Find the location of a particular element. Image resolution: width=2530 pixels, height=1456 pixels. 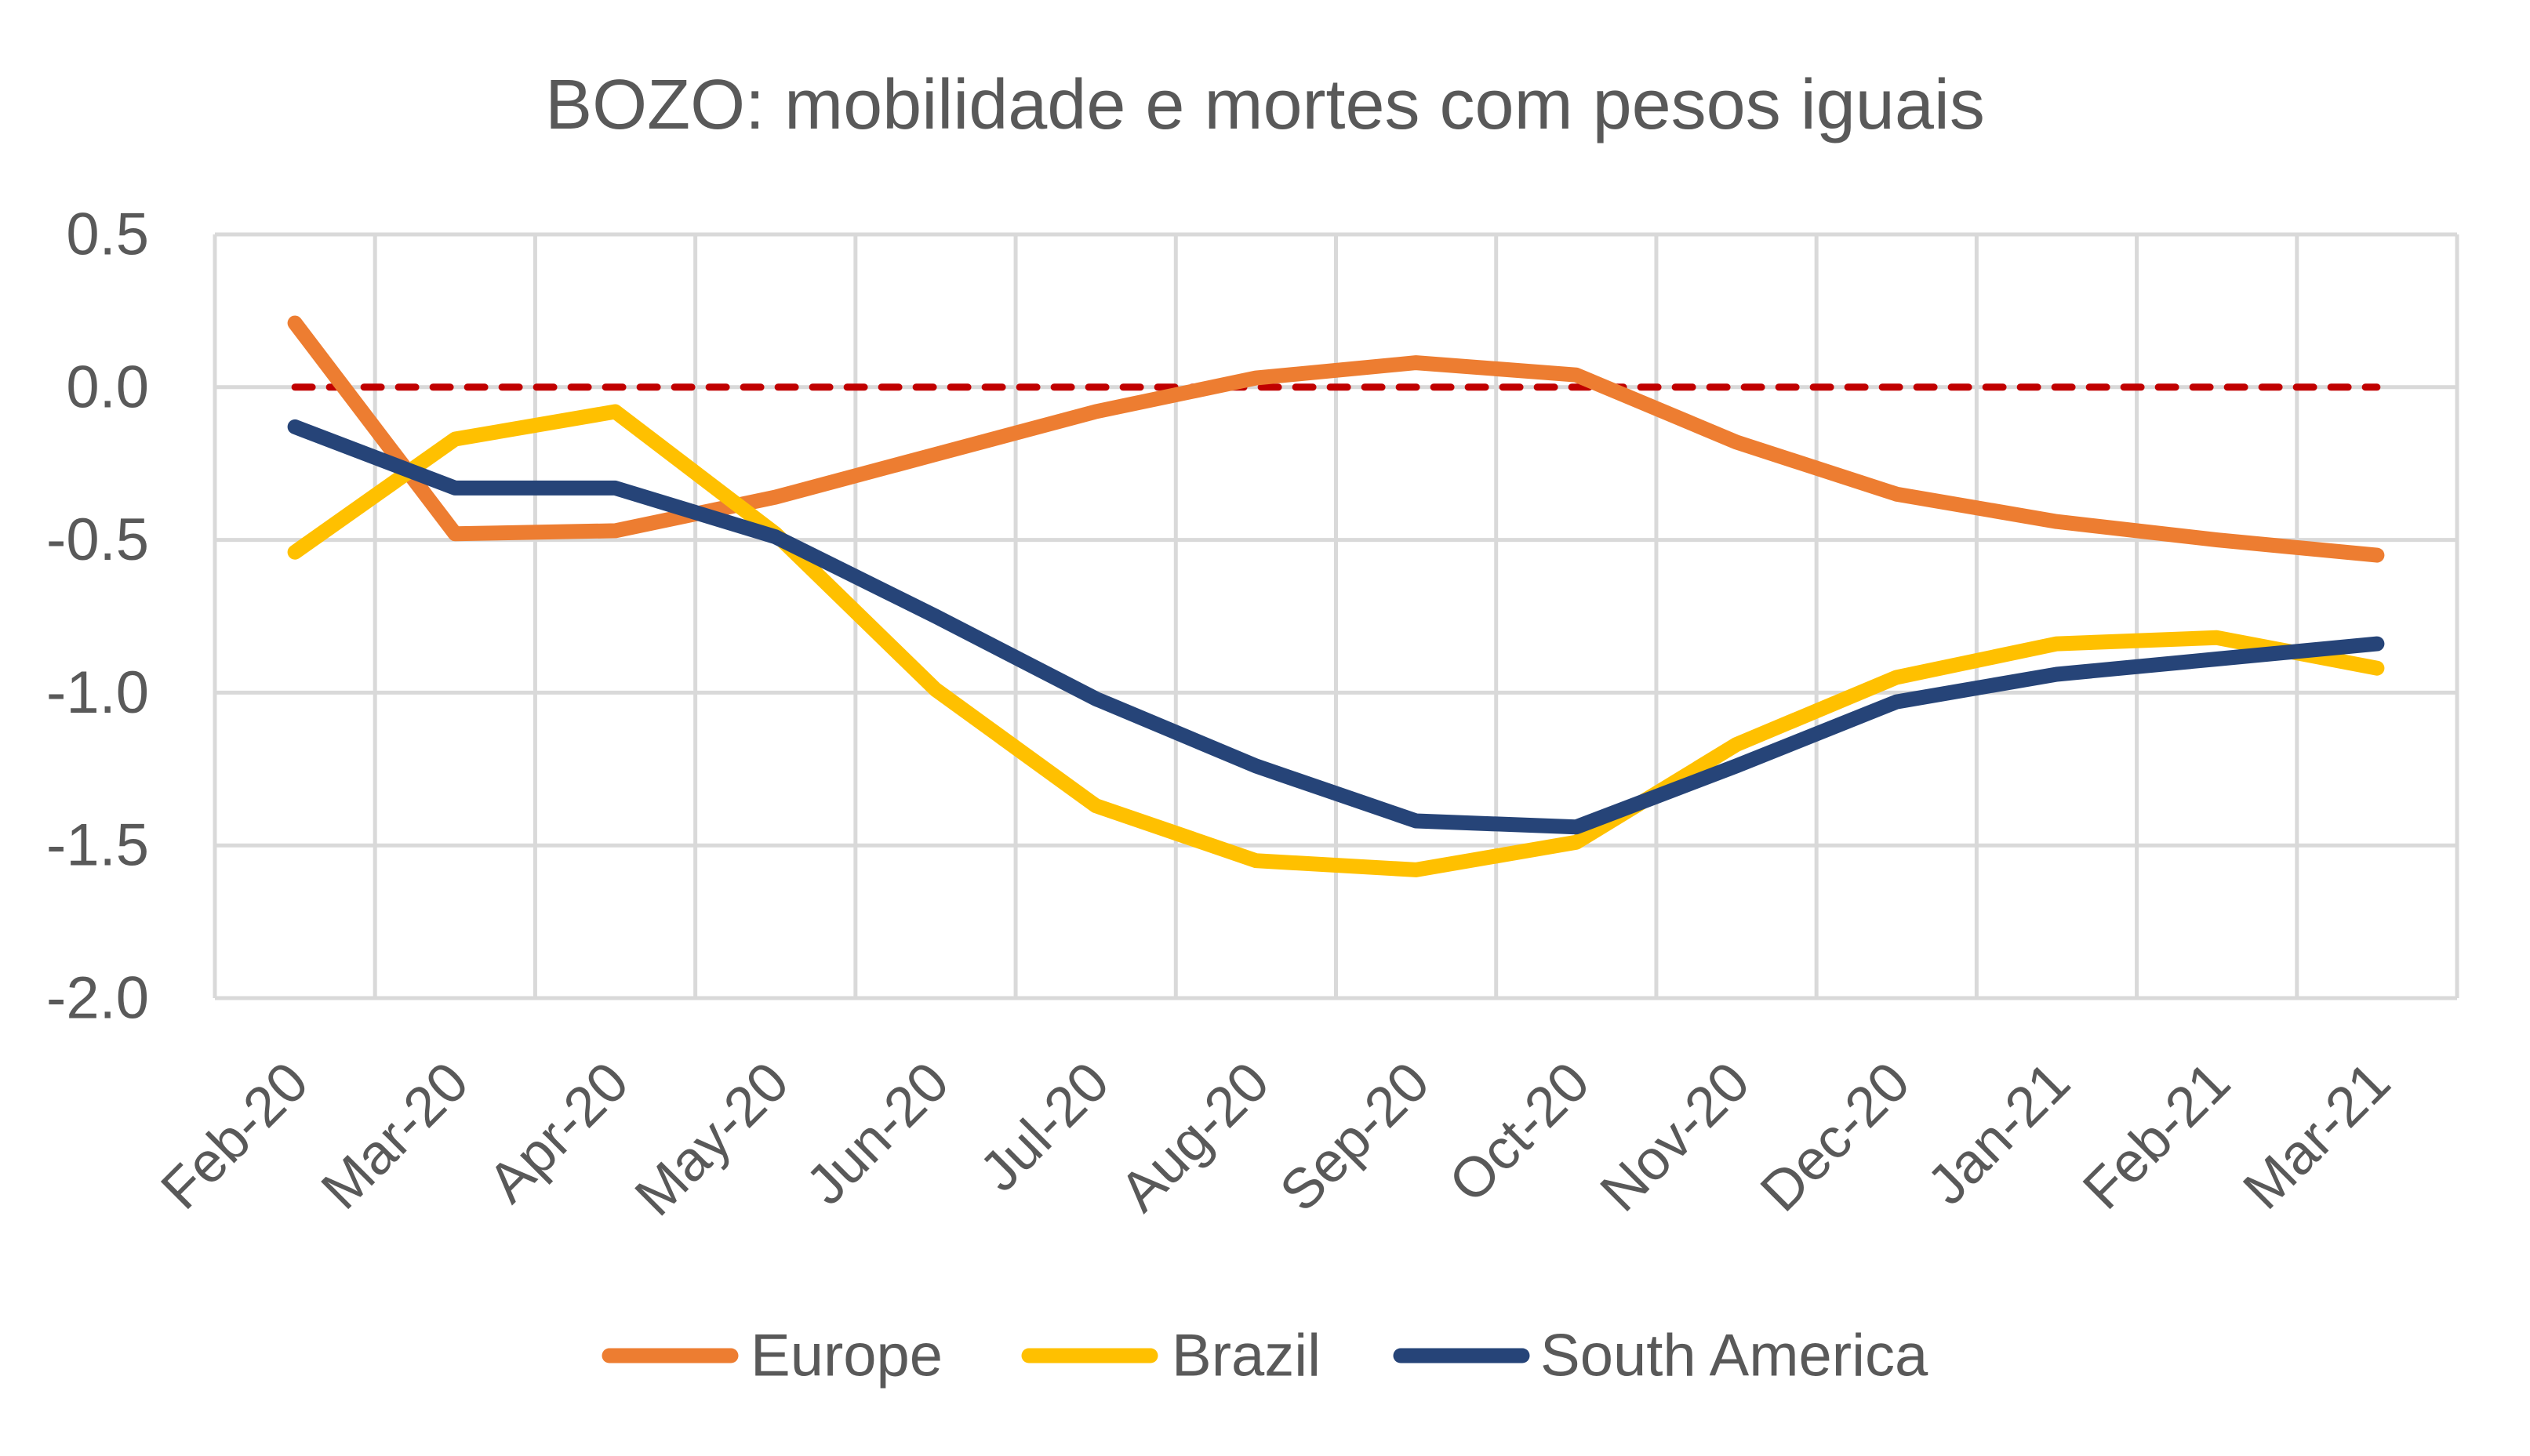

legend-label: Brazil is located at coordinates (1247, 1356).